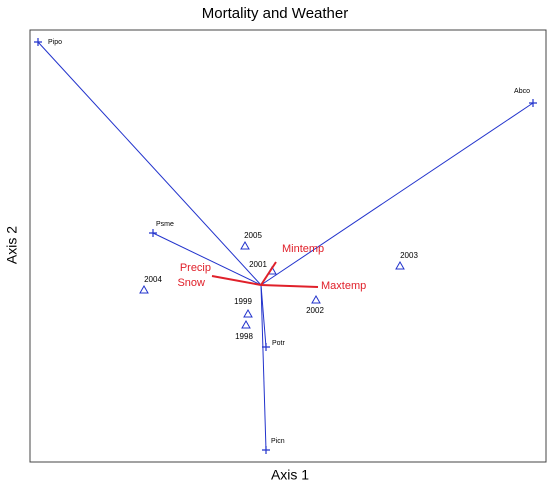 This screenshot has height=486, width=550. I want to click on species-label: Psme, so click(165, 224).